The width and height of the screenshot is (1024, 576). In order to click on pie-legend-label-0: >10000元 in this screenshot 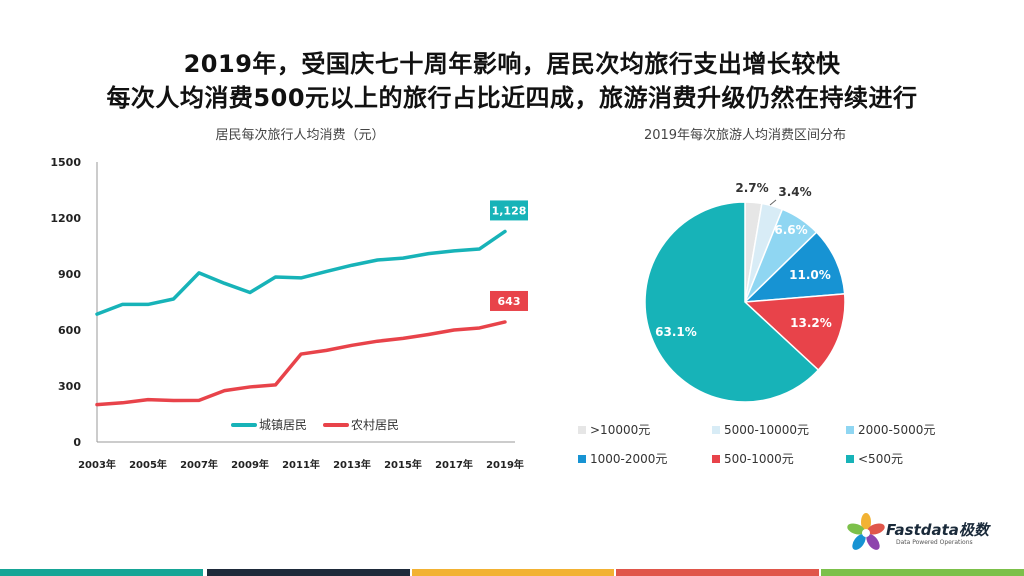, I will do `click(620, 430)`.